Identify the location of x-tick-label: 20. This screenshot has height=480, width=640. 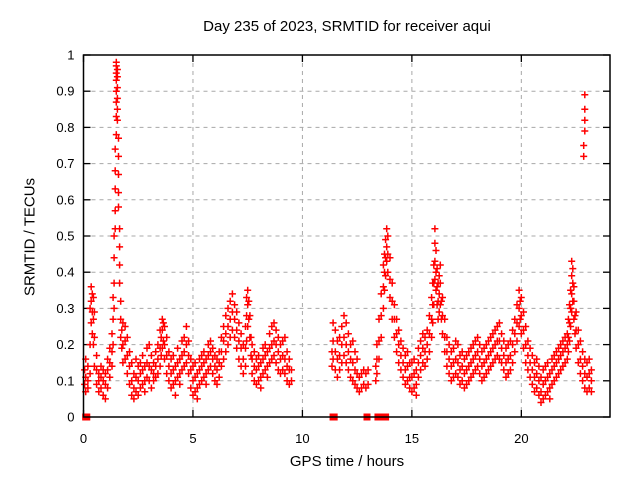
(521, 438).